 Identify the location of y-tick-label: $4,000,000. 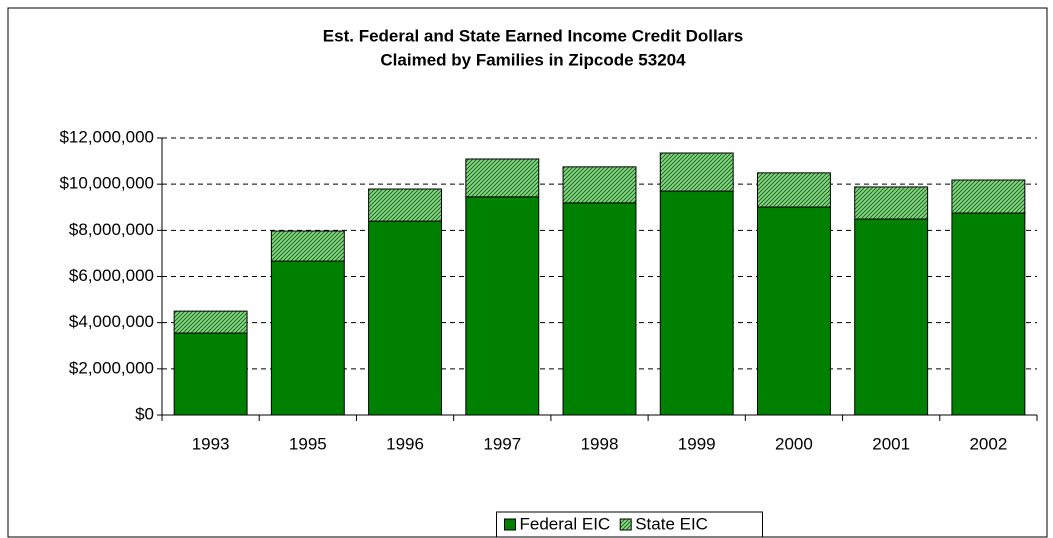
(111, 321).